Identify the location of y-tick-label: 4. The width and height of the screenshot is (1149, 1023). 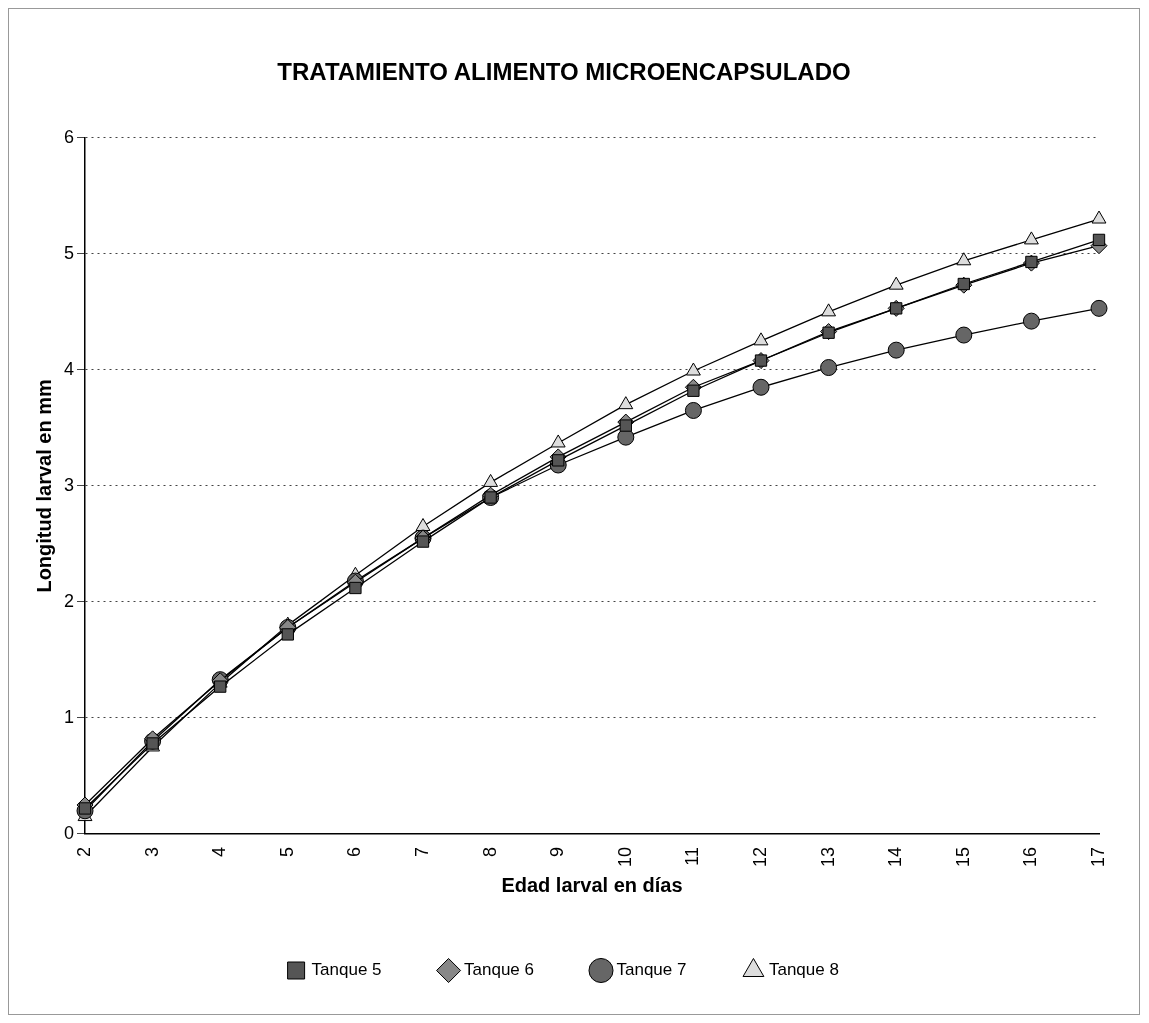
(69, 368).